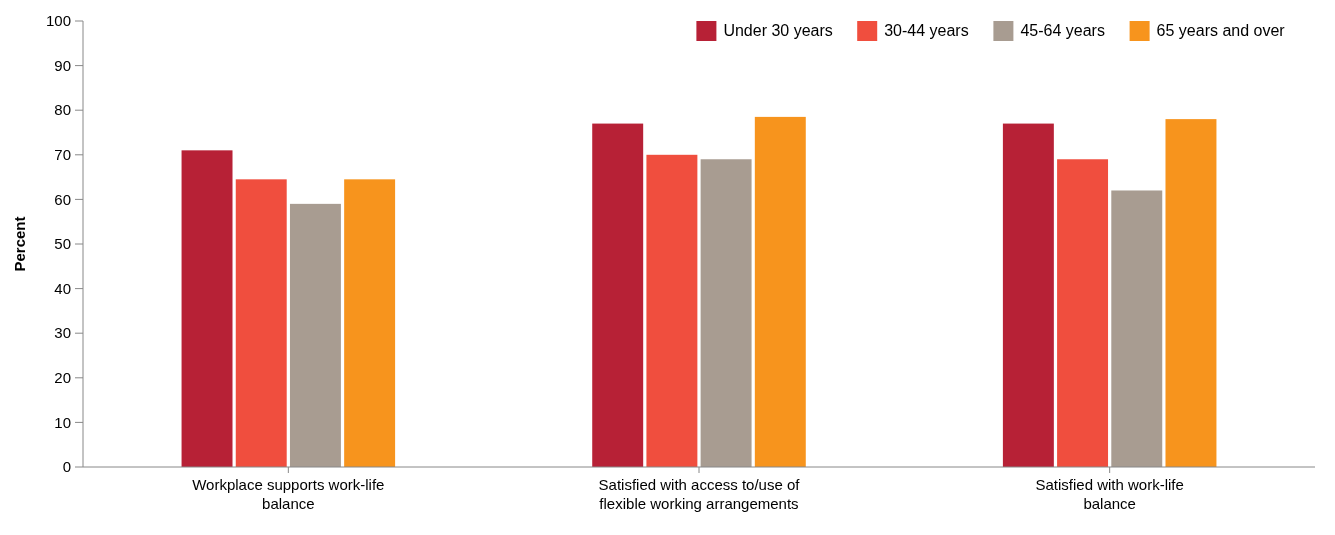 This screenshot has width=1335, height=535. Describe the element at coordinates (62, 333) in the screenshot. I see `y-tick-label: 30` at that location.